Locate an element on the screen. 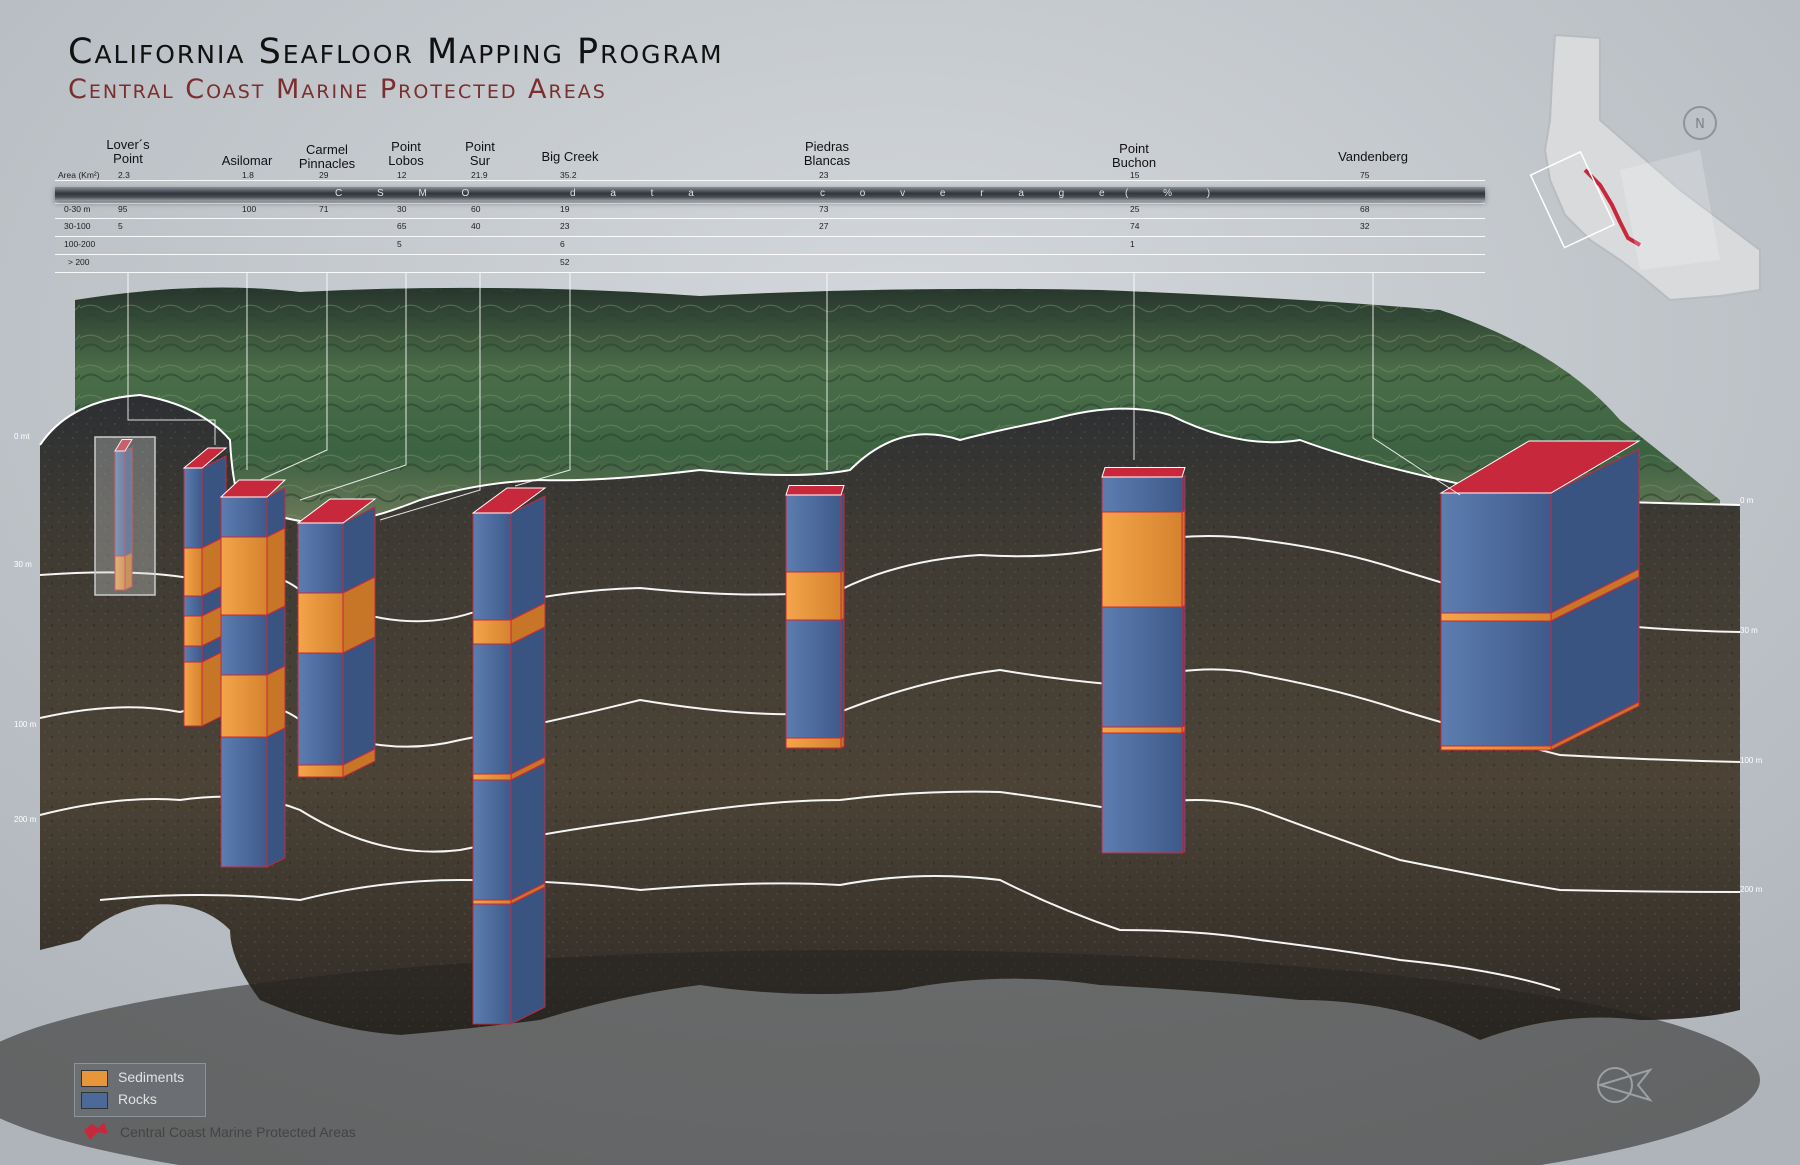 This screenshot has width=1800, height=1165. table-cell: 60 is located at coordinates (476, 209).